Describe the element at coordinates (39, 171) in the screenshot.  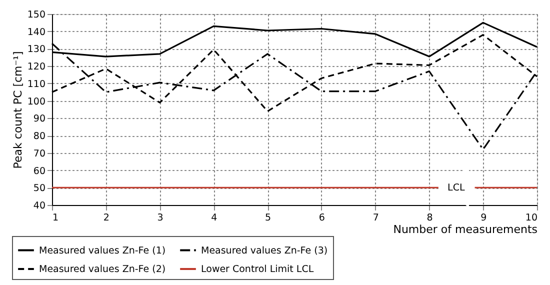
I see `y-tick-label: 60` at that location.